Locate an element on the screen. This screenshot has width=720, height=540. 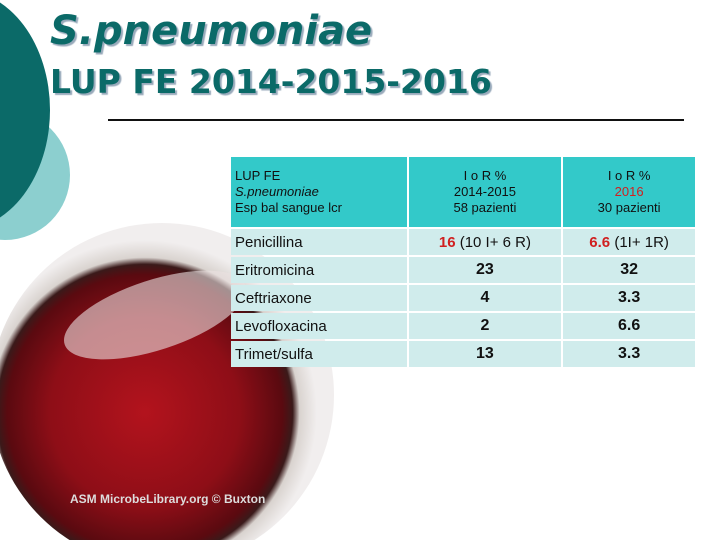
bacterial-streak is located at coordinates (155, 315).